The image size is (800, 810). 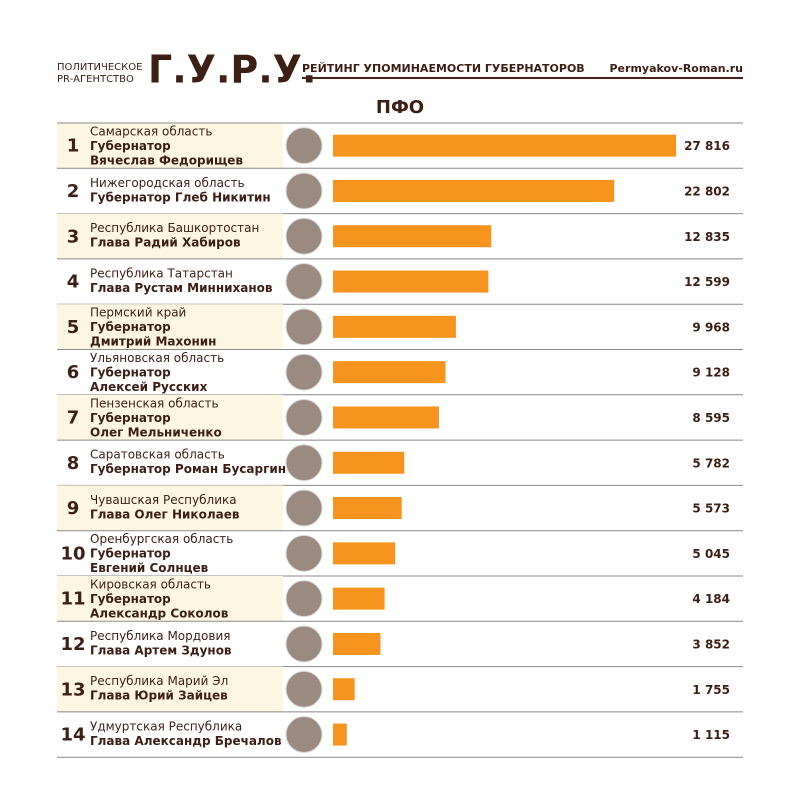 What do you see at coordinates (167, 183) in the screenshot?
I see `region: Нижегородская область` at bounding box center [167, 183].